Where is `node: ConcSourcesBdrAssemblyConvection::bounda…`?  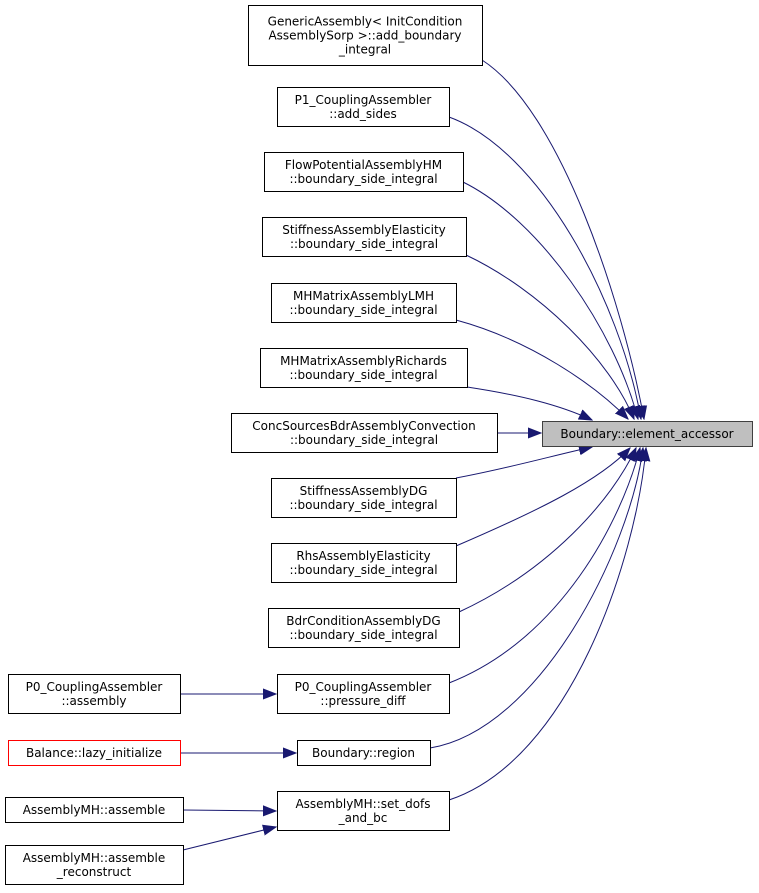 node: ConcSourcesBdrAssemblyConvection::bounda… is located at coordinates (364, 433).